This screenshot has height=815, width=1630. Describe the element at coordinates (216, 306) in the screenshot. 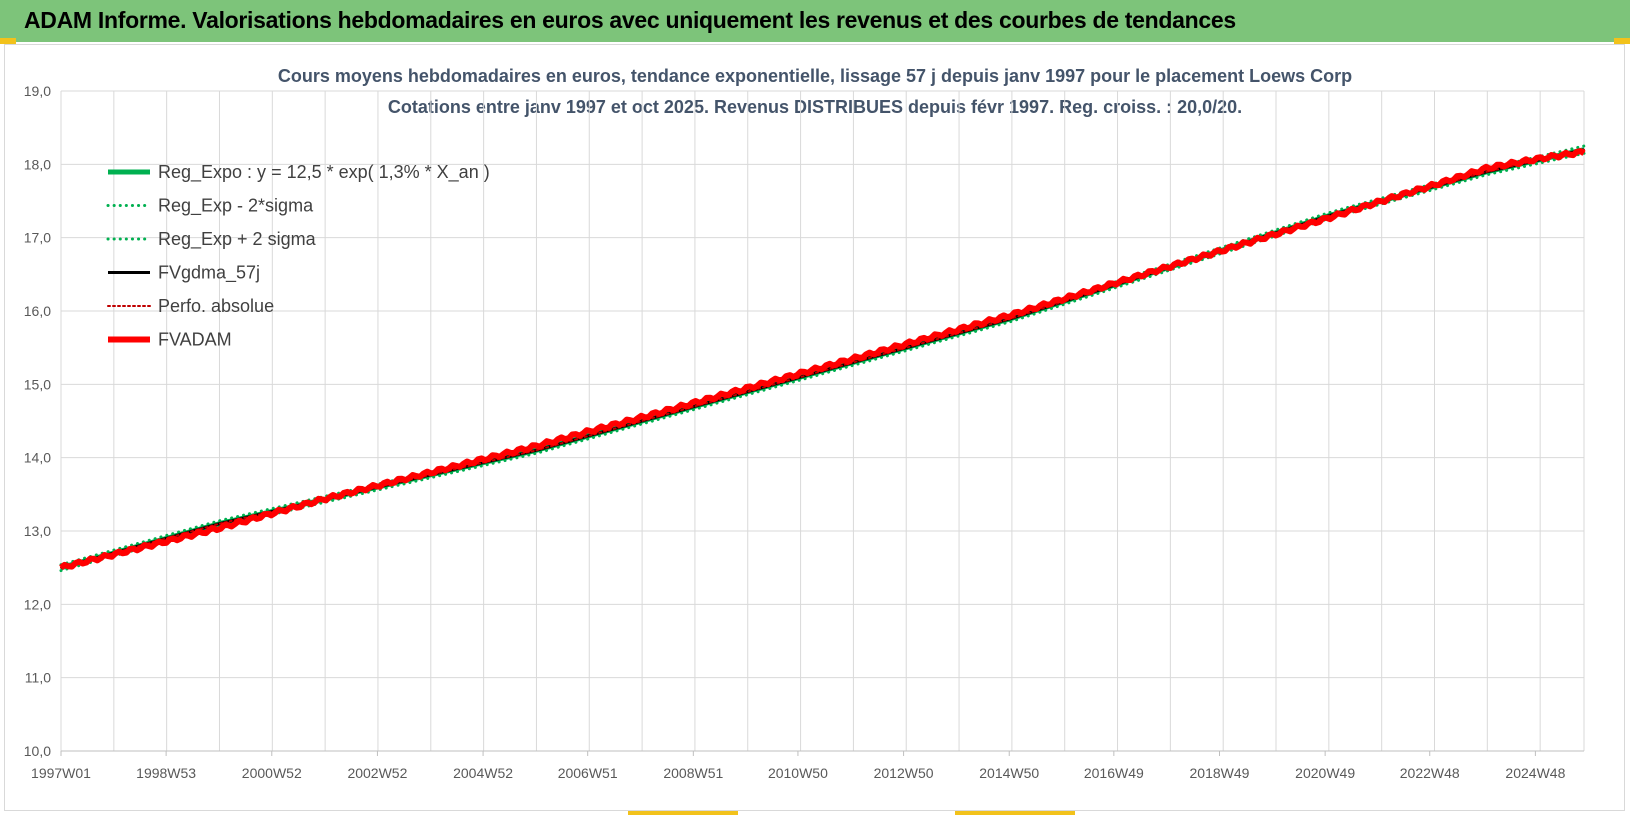

I see `legend-label: Perfo. absolue` at that location.